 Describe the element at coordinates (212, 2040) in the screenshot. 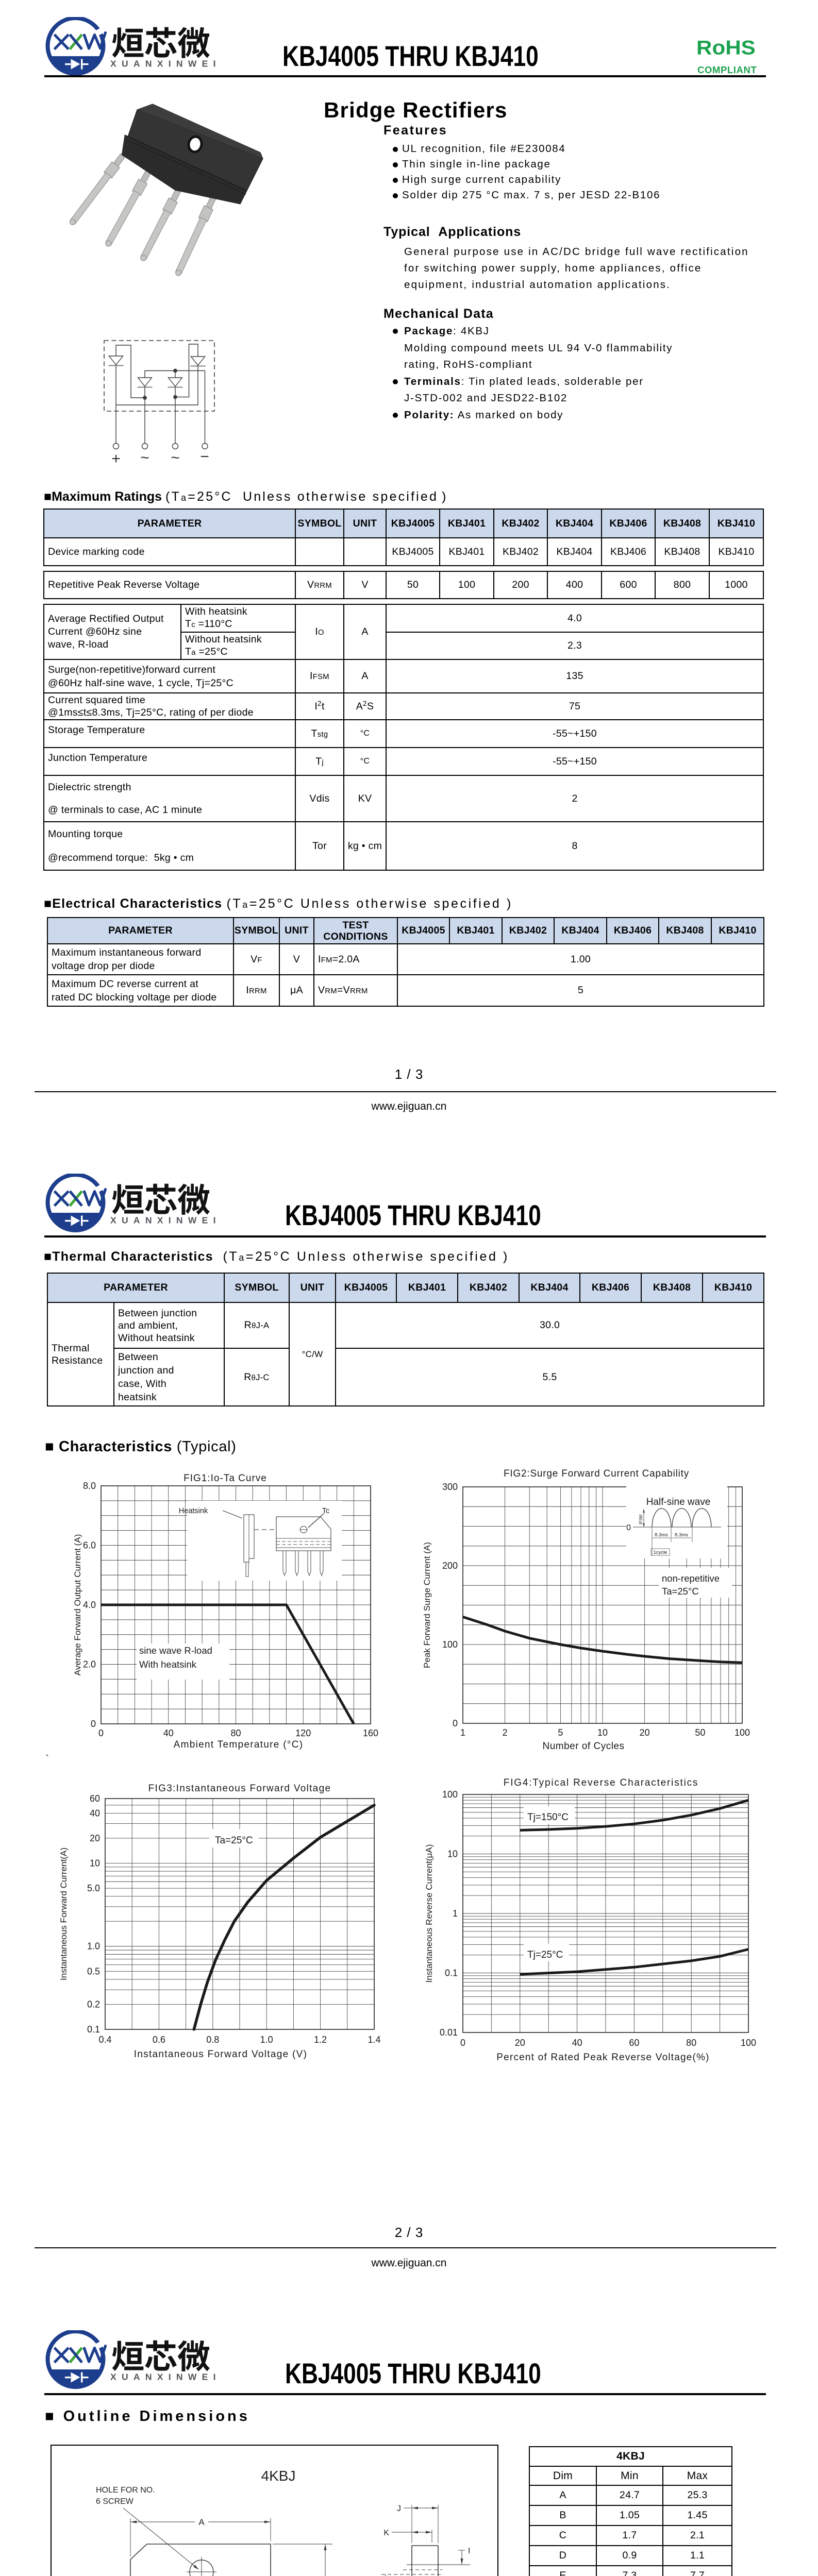

I see `svg-text: 0.8` at that location.